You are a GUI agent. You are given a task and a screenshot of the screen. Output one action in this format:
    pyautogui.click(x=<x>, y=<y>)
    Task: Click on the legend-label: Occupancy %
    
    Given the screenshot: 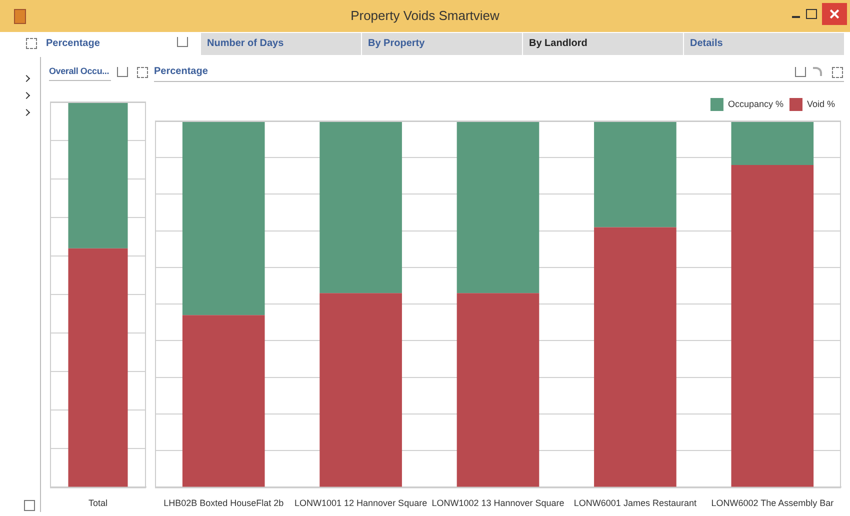 What is the action you would take?
    pyautogui.click(x=756, y=103)
    